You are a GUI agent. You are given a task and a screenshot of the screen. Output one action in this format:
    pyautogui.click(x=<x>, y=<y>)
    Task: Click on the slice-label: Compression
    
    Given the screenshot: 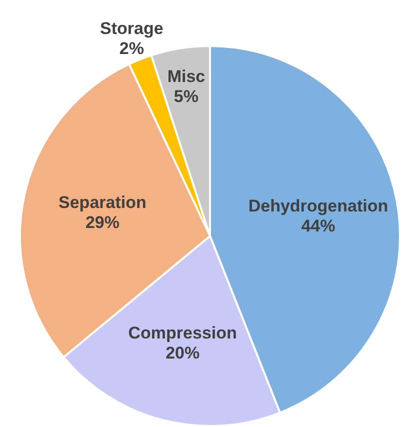 What is the action you would take?
    pyautogui.click(x=182, y=333)
    